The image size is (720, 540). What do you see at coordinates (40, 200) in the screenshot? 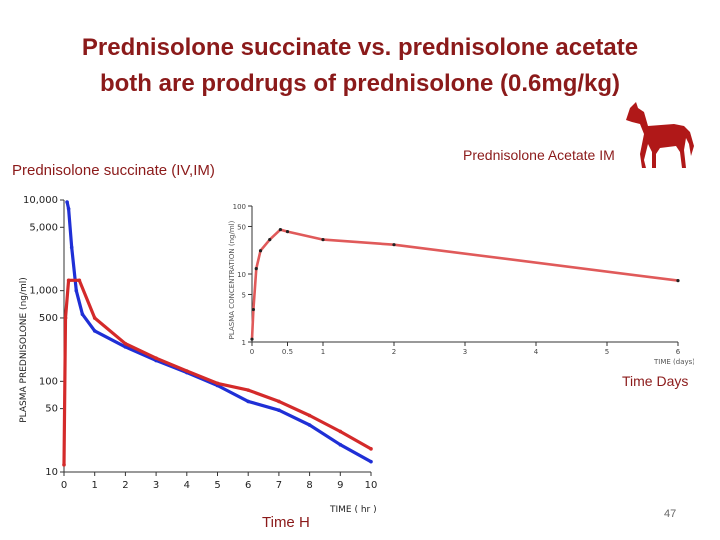
I see `y-tick-label: 10,000` at bounding box center [40, 200].